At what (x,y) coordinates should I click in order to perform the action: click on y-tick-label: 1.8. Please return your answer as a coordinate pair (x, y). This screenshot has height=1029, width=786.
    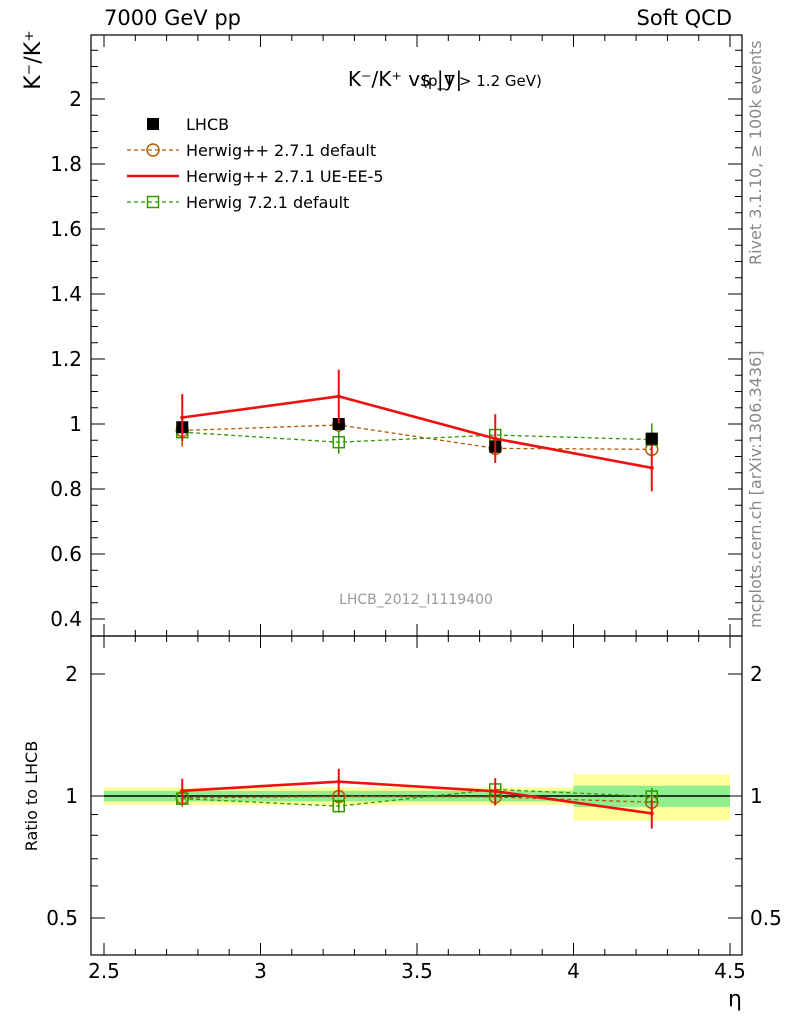
    Looking at the image, I should click on (66, 164).